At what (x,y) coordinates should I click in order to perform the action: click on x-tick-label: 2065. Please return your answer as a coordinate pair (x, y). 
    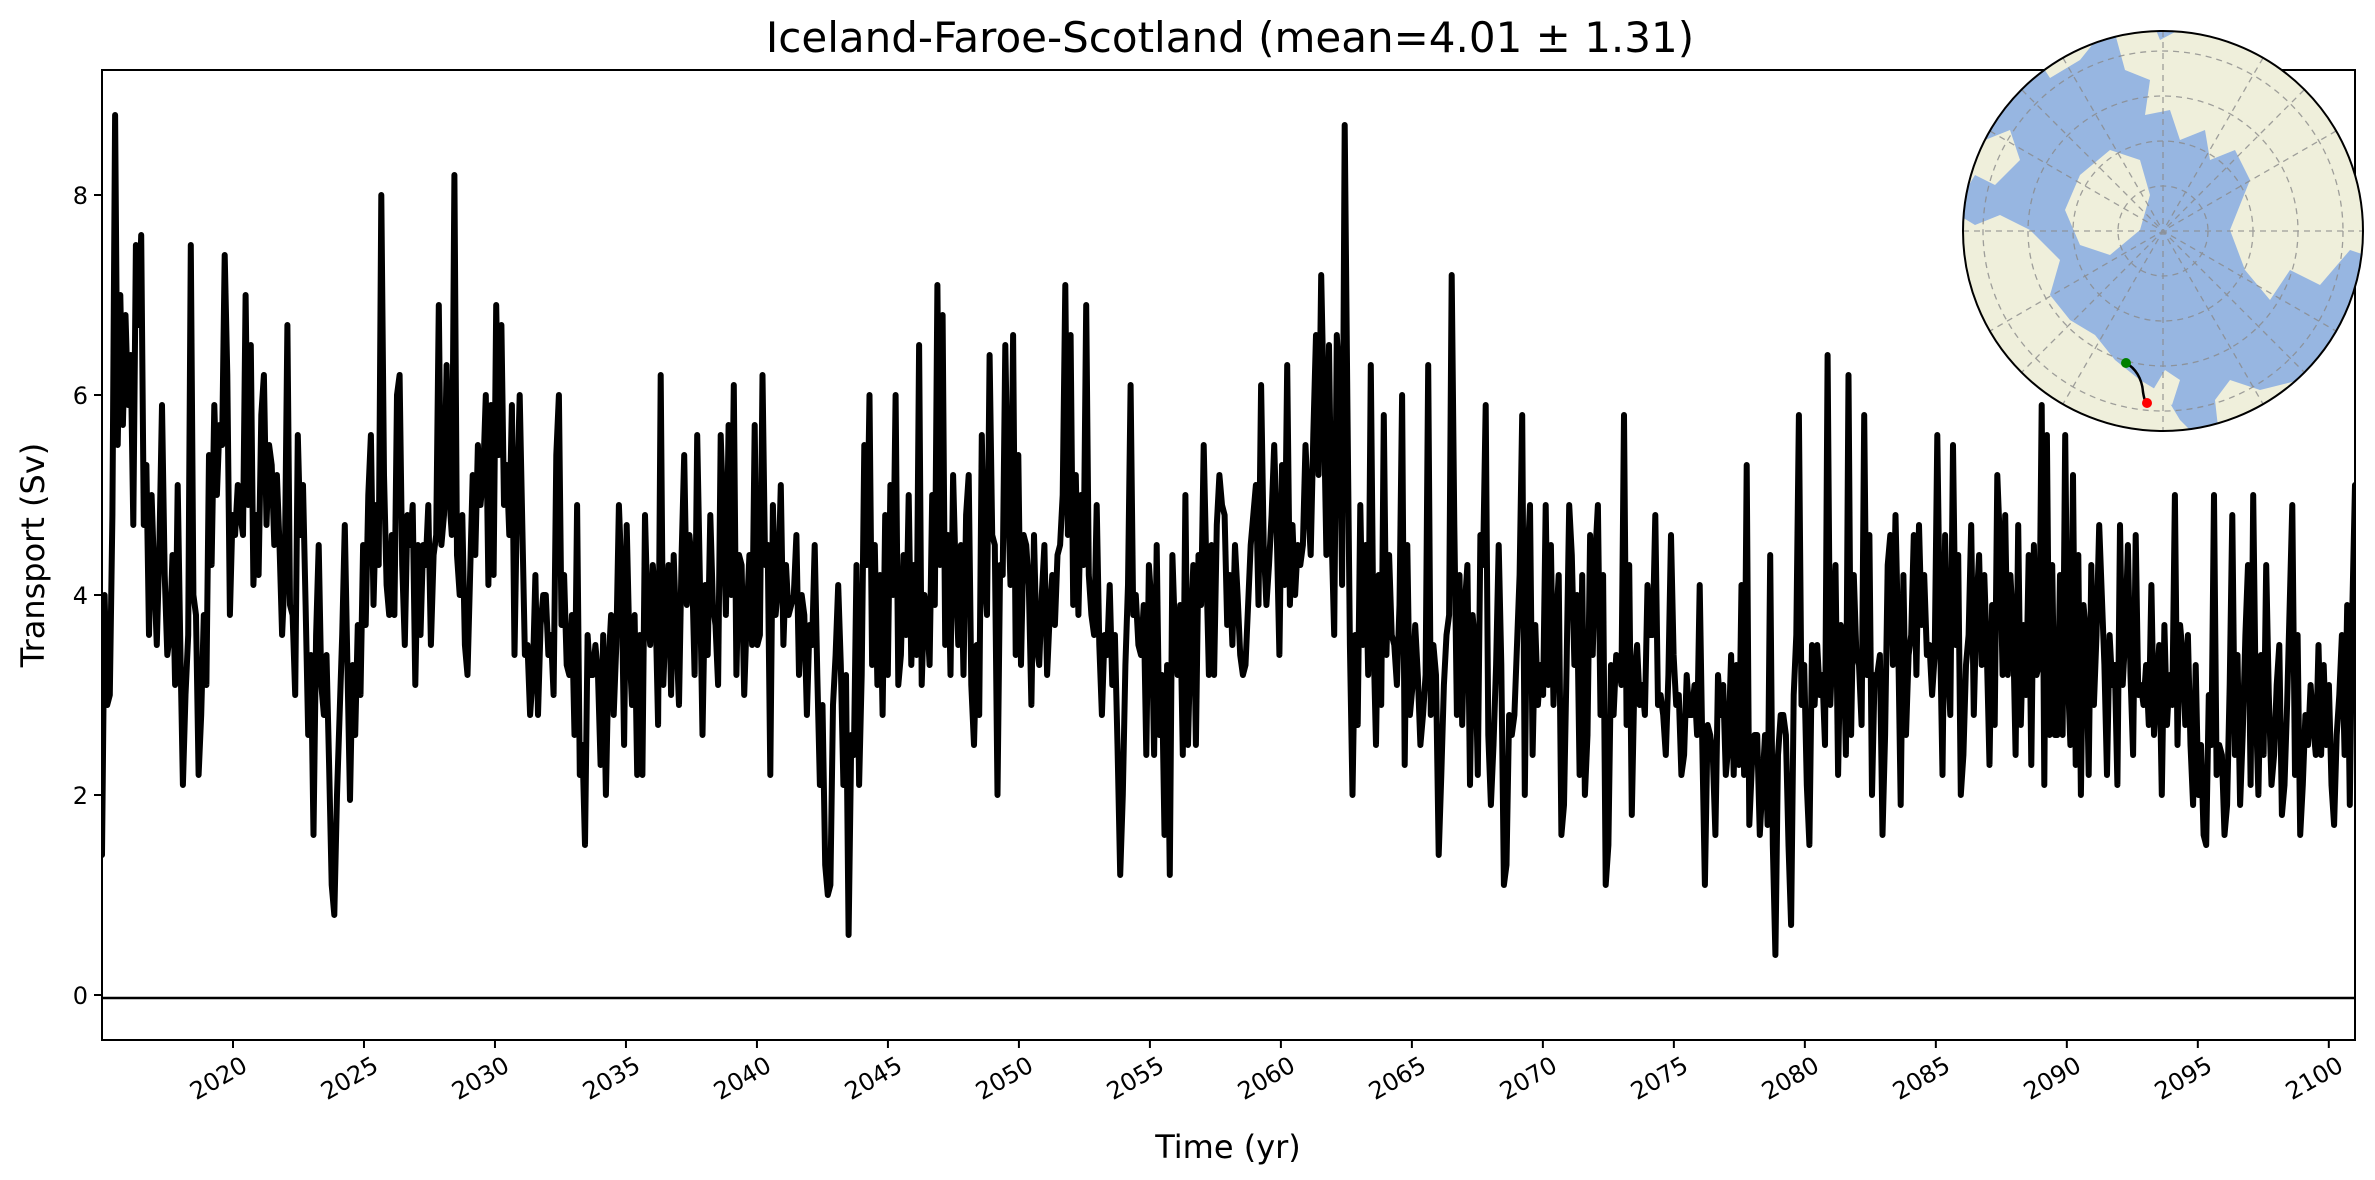
    Looking at the image, I should click on (1397, 1078).